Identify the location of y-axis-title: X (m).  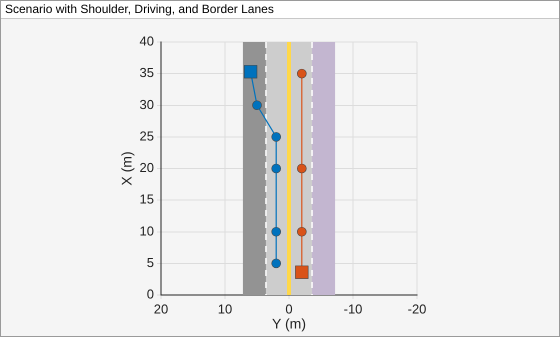
(126, 168).